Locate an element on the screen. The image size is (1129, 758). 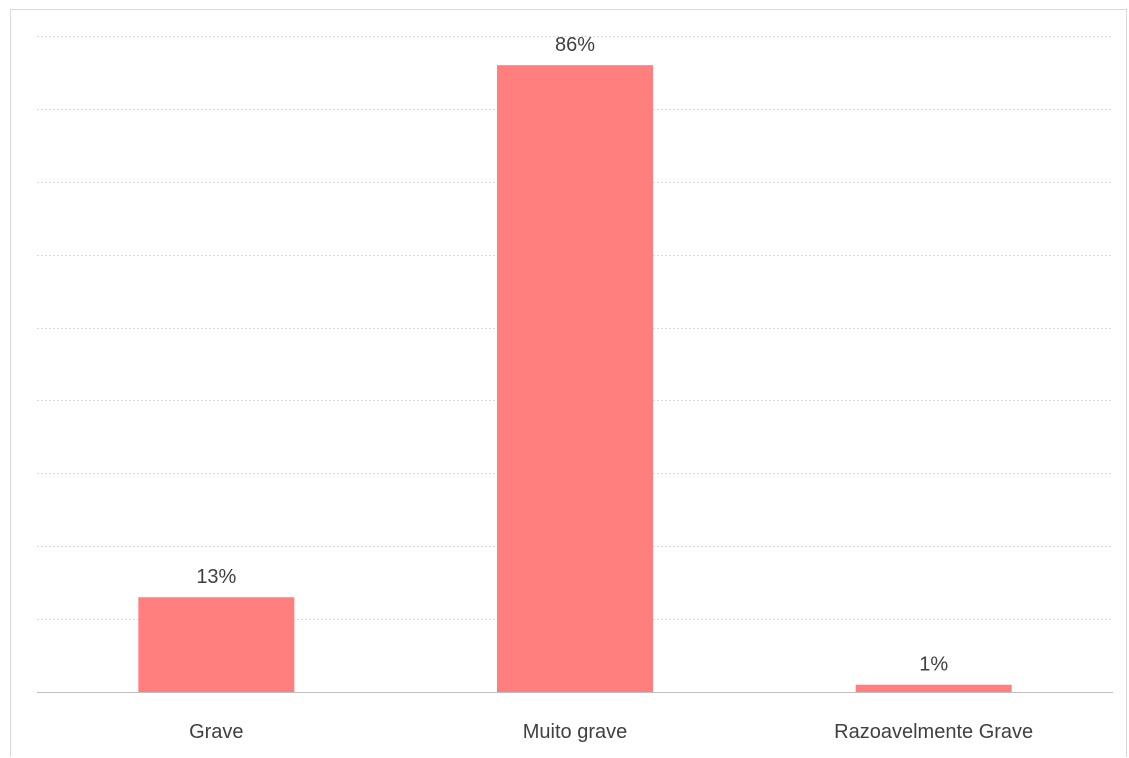
x-axis-tick-labels: Grave Muito grave Razoavelmente Grave is located at coordinates (611, 732).